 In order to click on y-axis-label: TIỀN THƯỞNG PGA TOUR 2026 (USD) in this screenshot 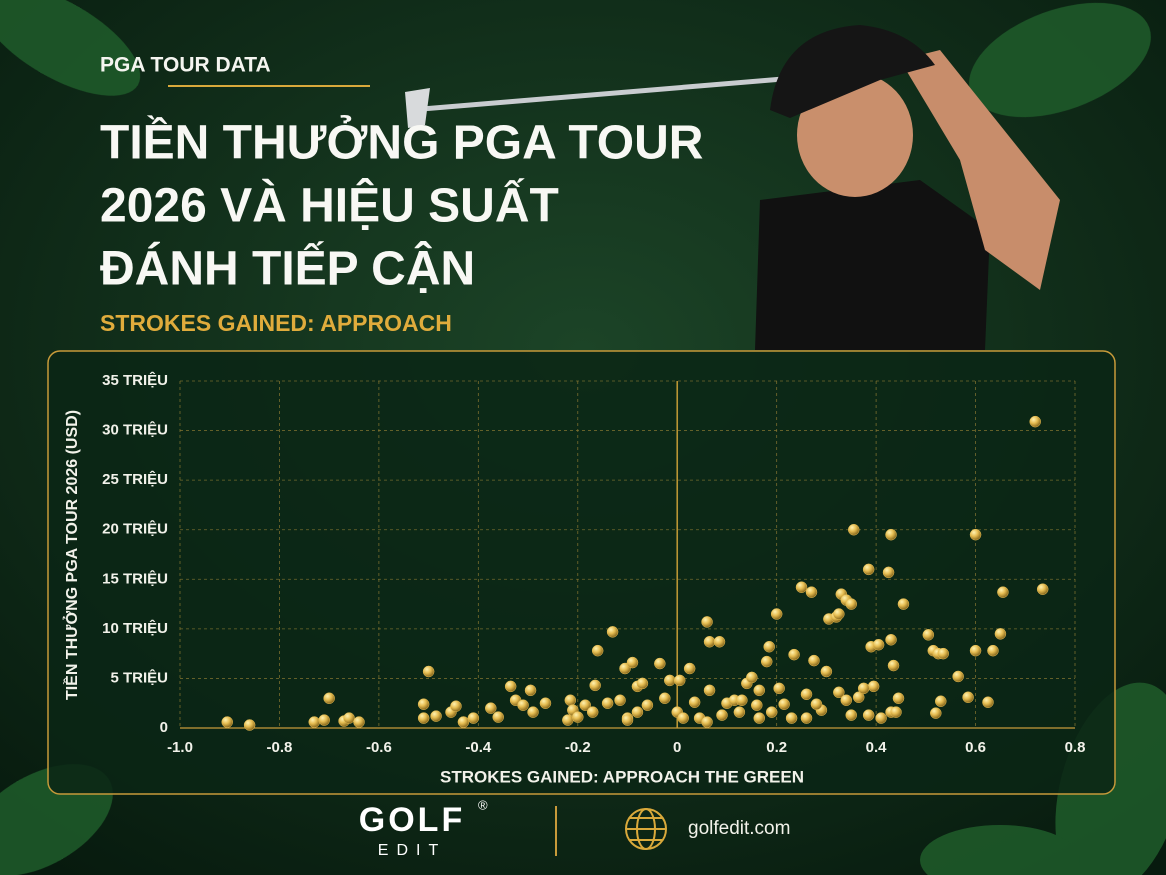, I will do `click(71, 555)`.